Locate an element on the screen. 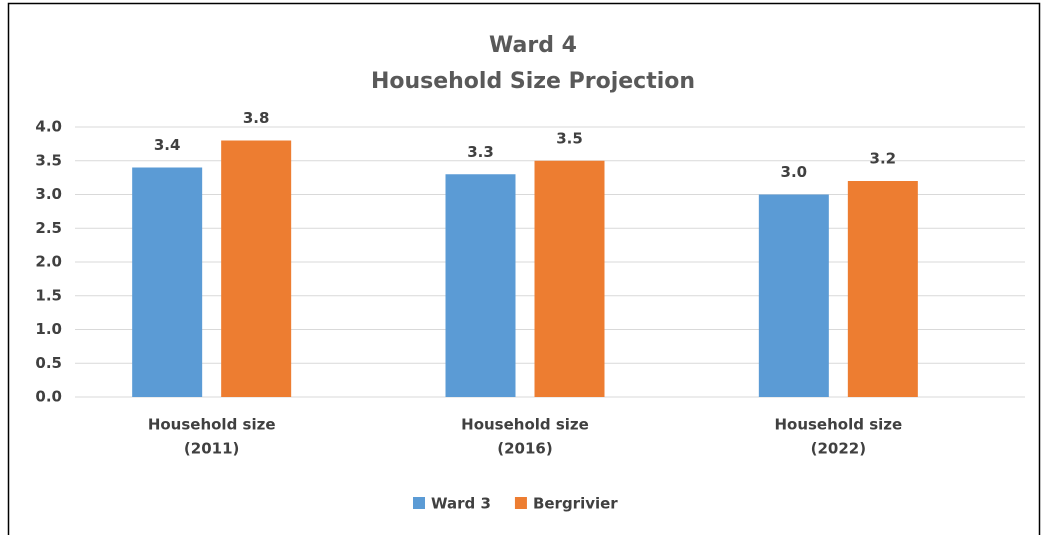 The image size is (1049, 535). value-label: 3.8 is located at coordinates (256, 118).